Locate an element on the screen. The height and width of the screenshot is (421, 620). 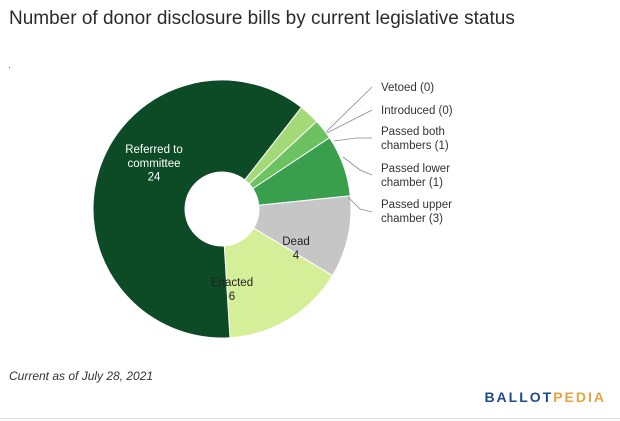
ballotpedia-logo: BALLOTPEDIA is located at coordinates (545, 397).